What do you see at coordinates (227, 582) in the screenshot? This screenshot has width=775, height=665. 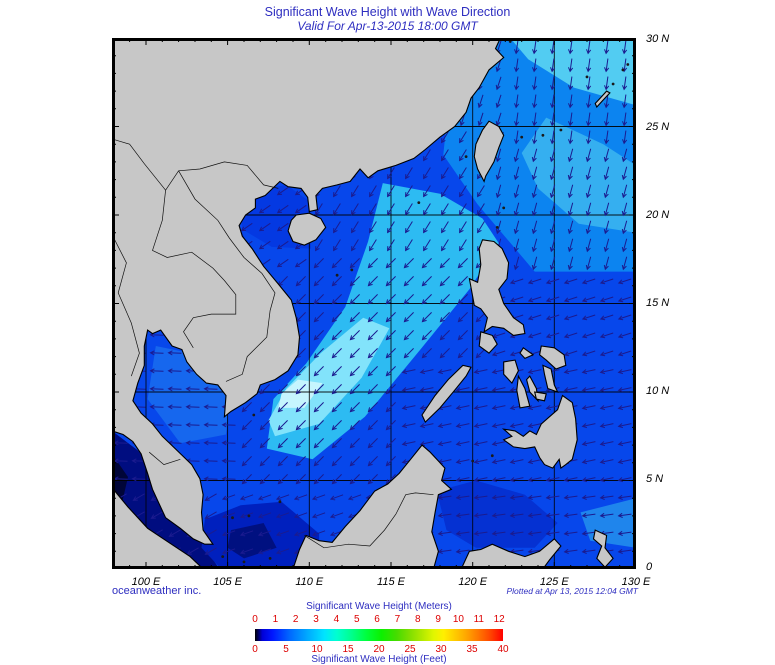 I see `lon-tick-label: 105 E` at bounding box center [227, 582].